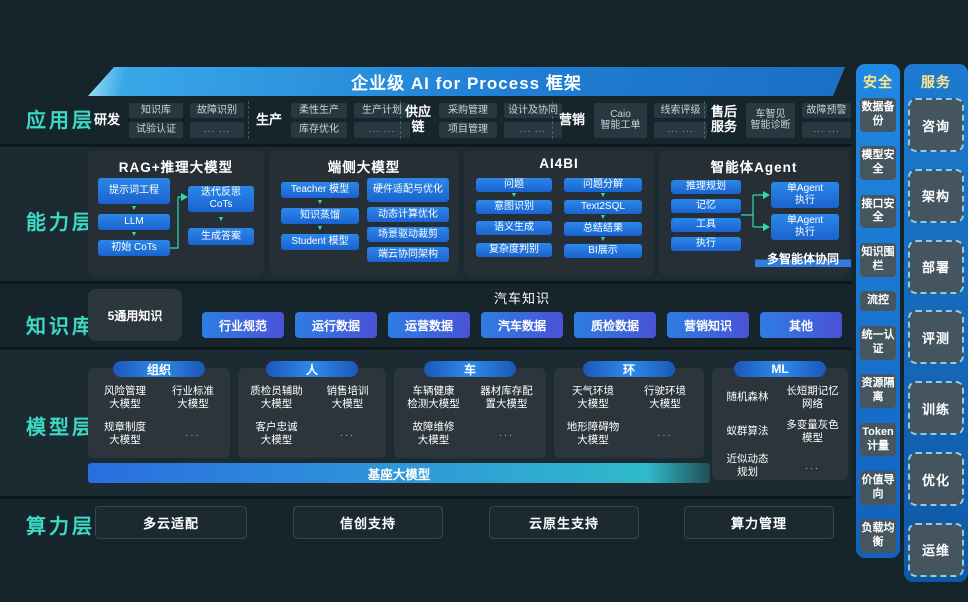  What do you see at coordinates (408, 254) in the screenshot?
I see `capability-item: 端云协同架构` at bounding box center [408, 254].